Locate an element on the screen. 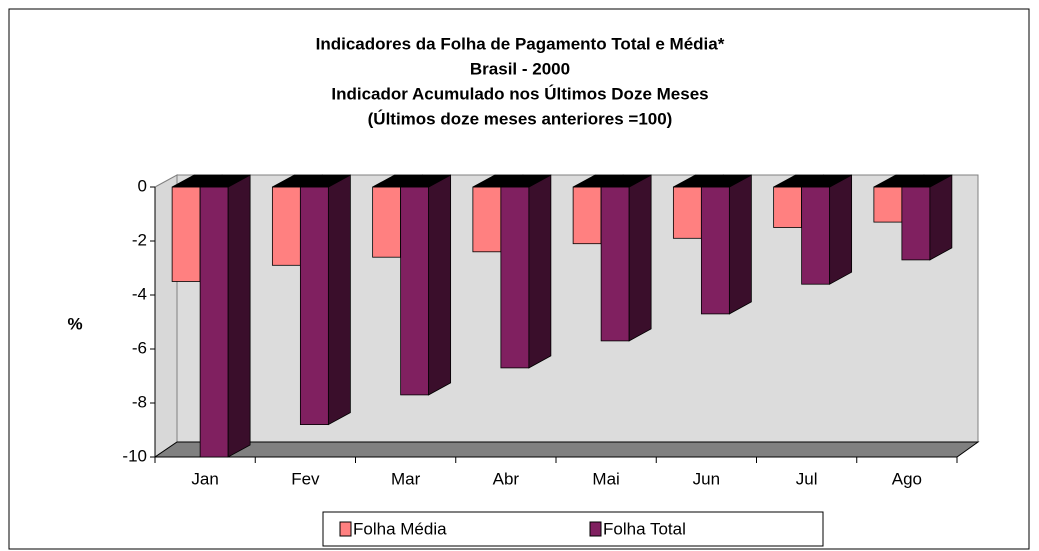 This screenshot has width=1039, height=551. chart-title: (Últimos doze meses anteriores =100) is located at coordinates (520, 118).